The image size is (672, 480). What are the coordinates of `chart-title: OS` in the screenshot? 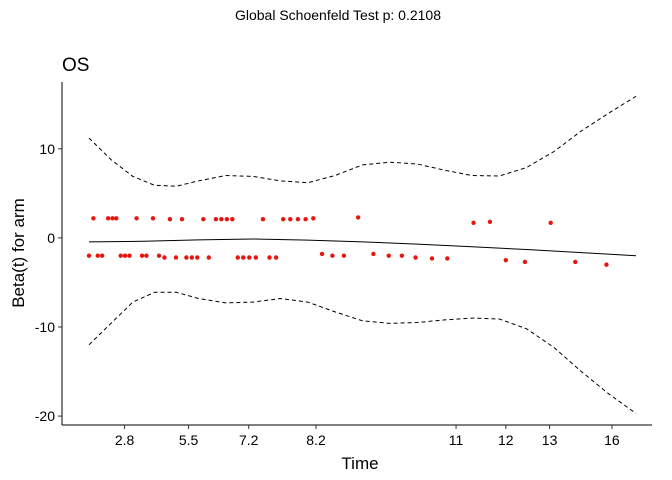 It's located at (75, 65).